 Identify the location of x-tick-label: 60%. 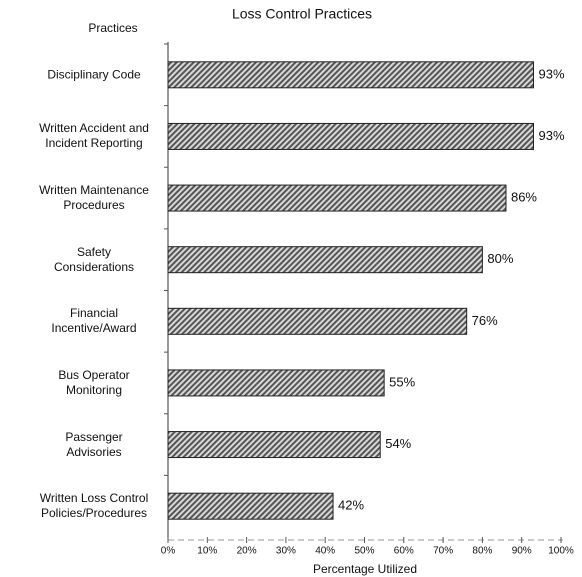
(404, 551).